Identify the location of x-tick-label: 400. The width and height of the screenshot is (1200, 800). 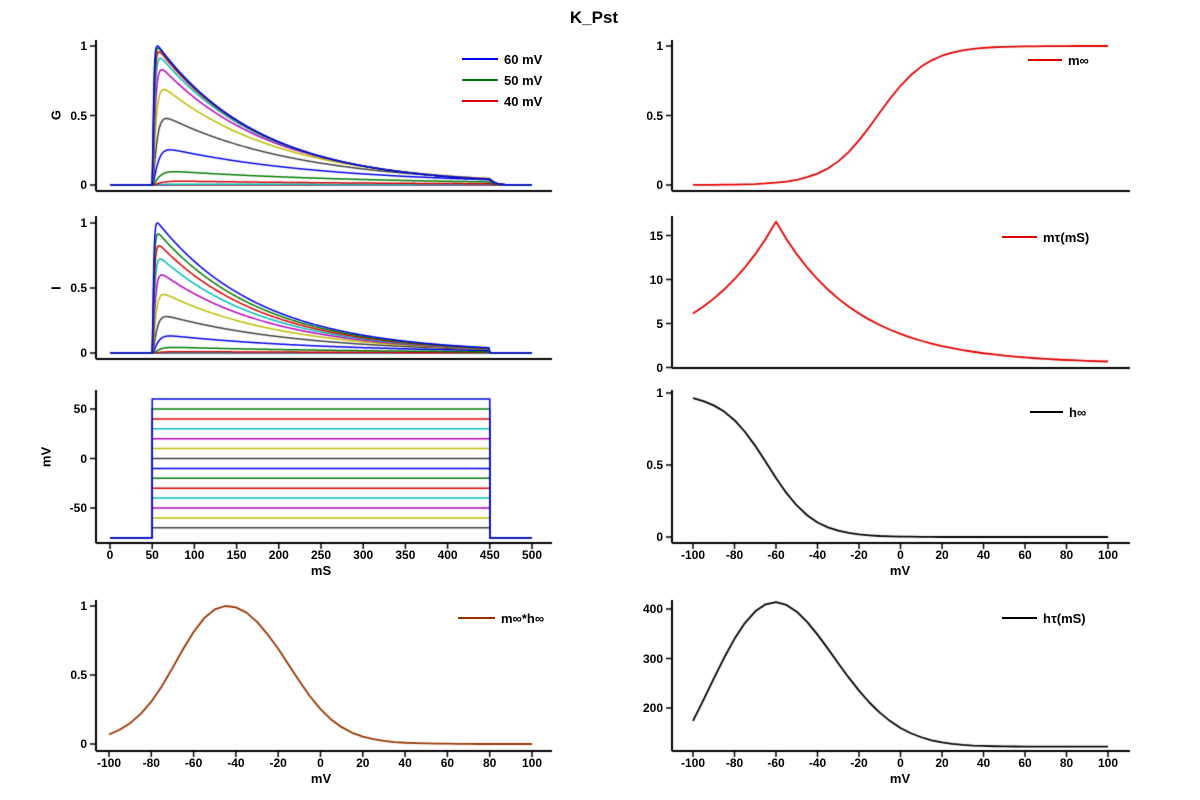
(447, 555).